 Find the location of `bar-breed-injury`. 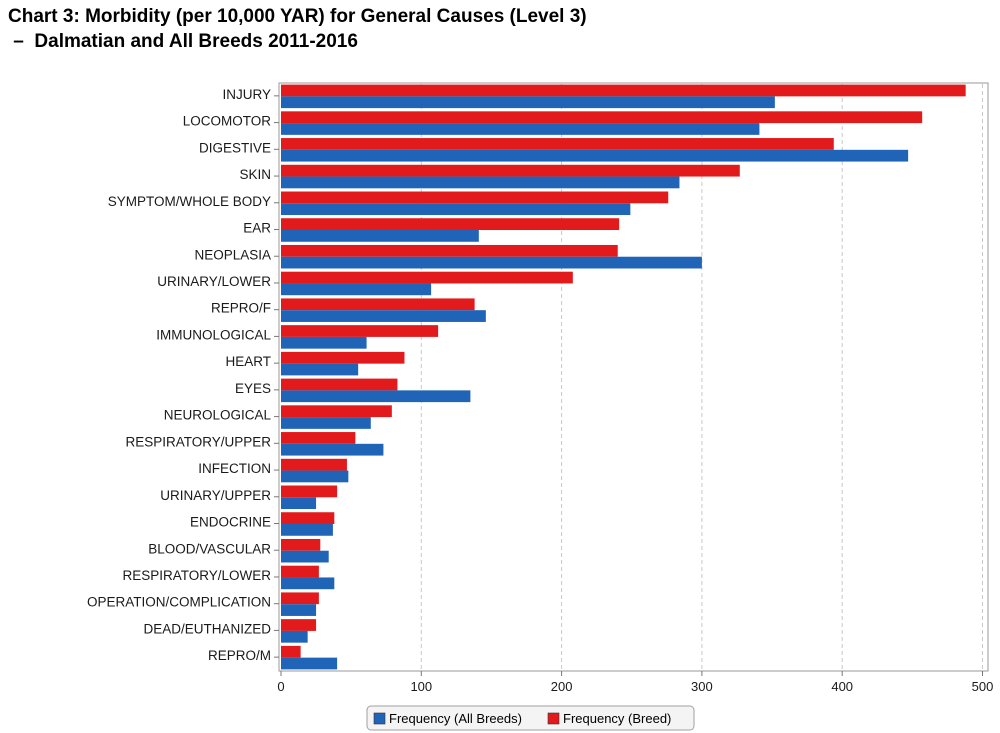

bar-breed-injury is located at coordinates (623, 90).